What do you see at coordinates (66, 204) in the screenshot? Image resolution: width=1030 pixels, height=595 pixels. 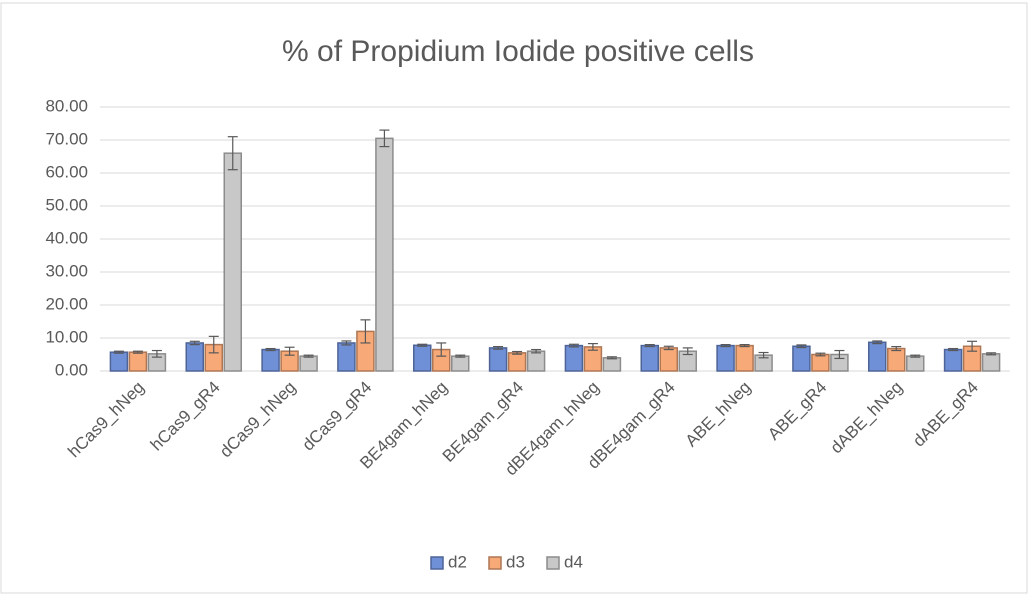 I see `y-tick-label: 50.00` at bounding box center [66, 204].